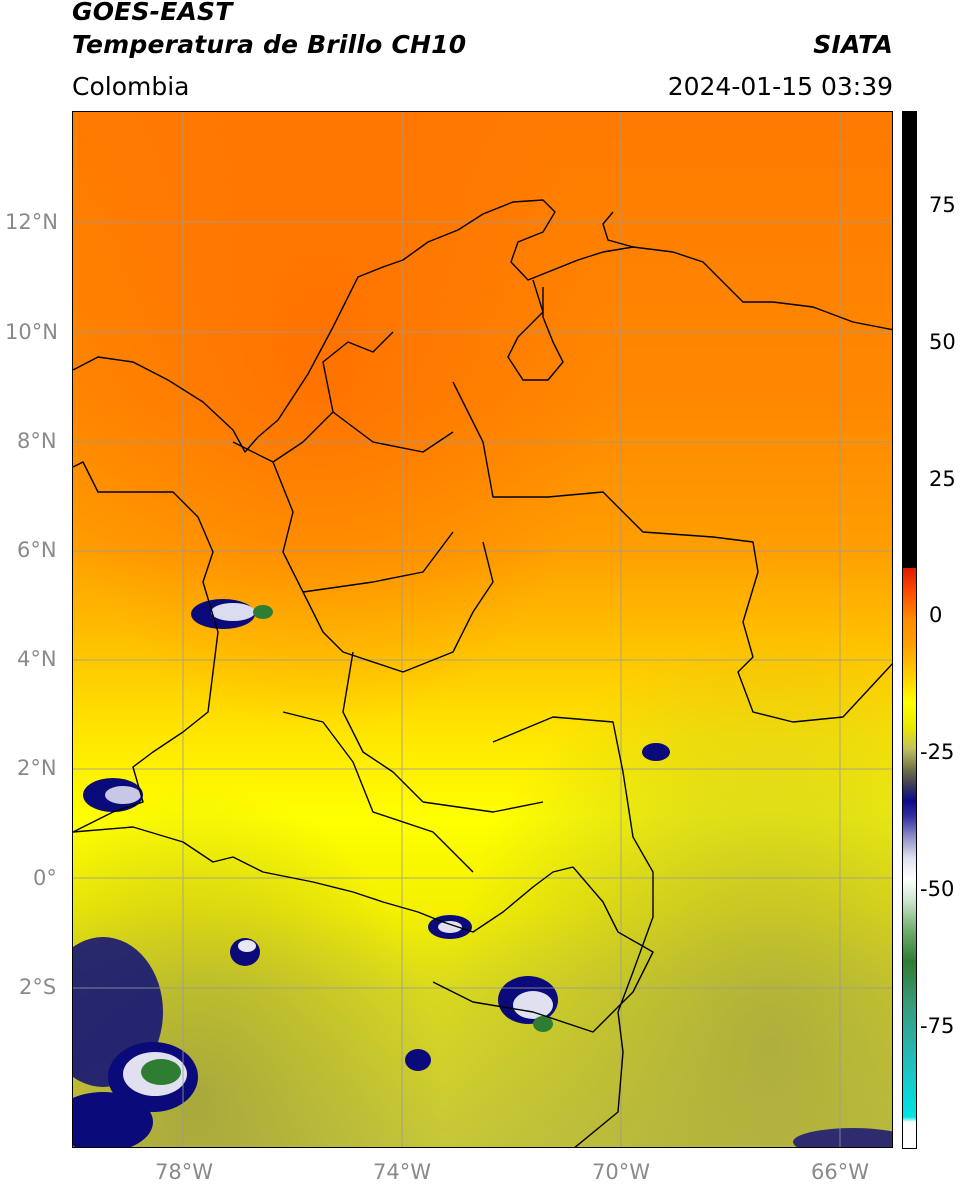 This screenshot has width=966, height=1190. Describe the element at coordinates (269, 44) in the screenshot. I see `product-title: Temperatura de Brillo CH10` at that location.